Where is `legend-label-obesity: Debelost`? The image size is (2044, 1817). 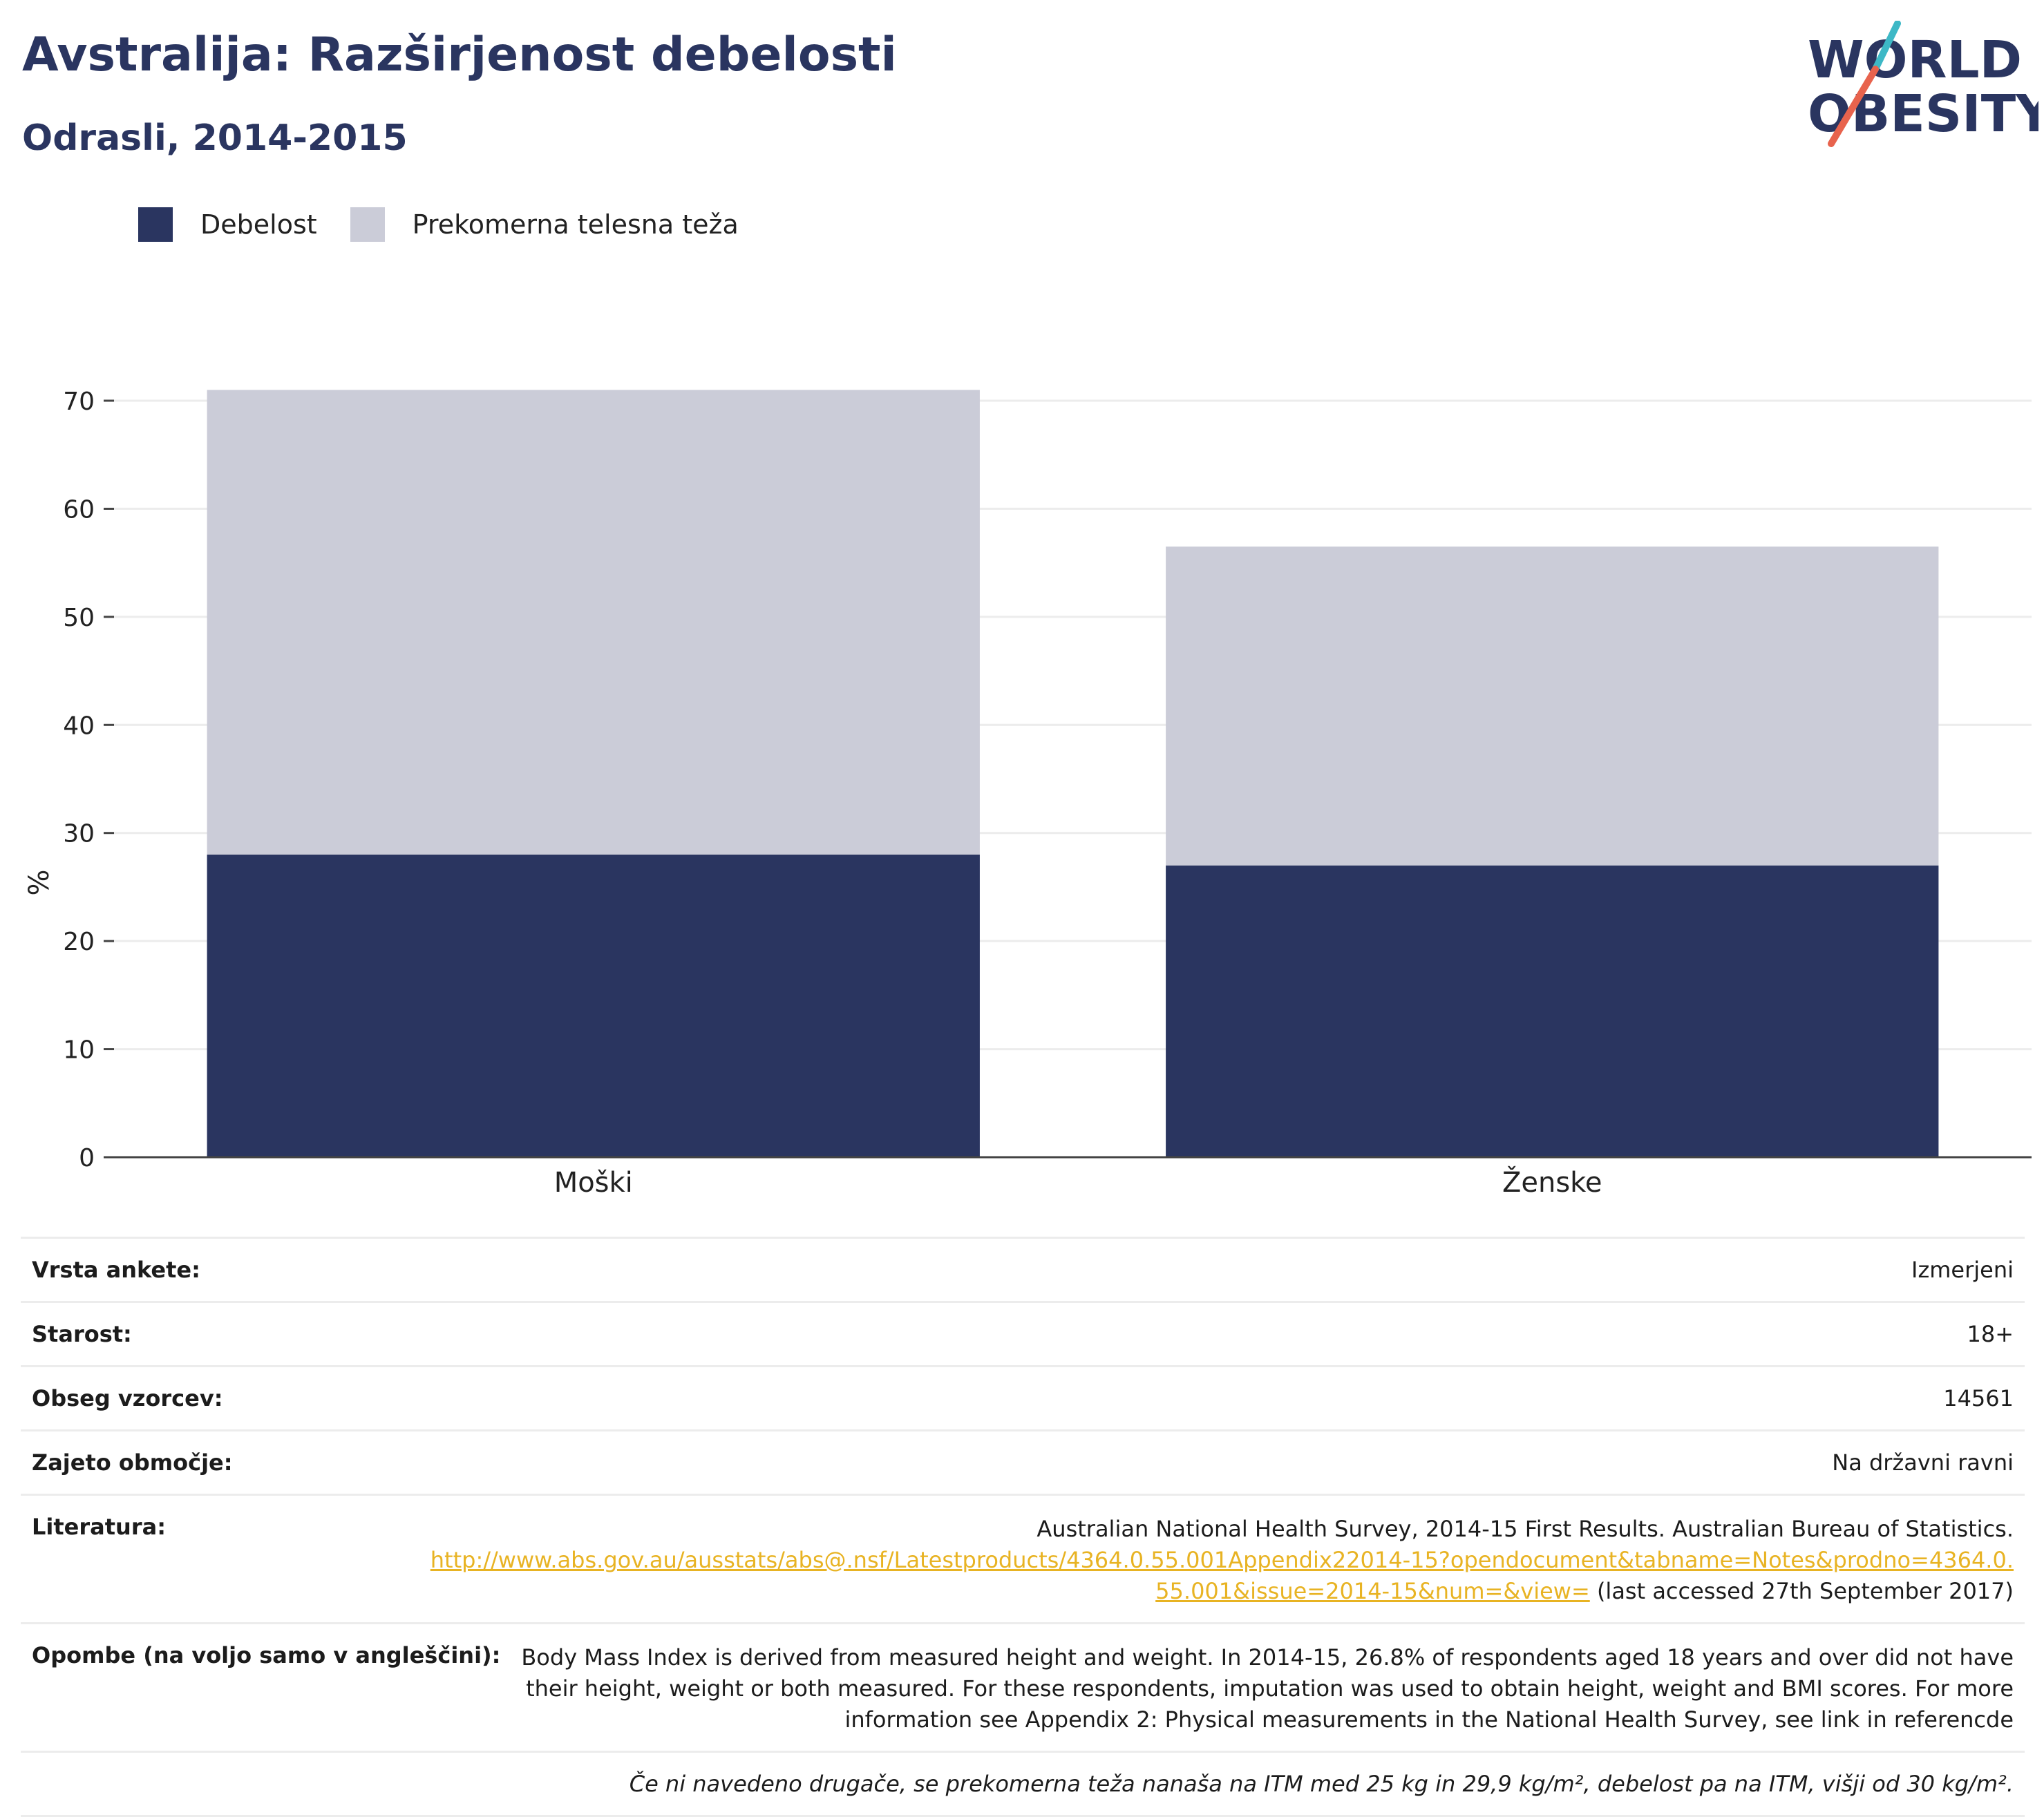 legend-label-obesity: Debelost is located at coordinates (258, 225).